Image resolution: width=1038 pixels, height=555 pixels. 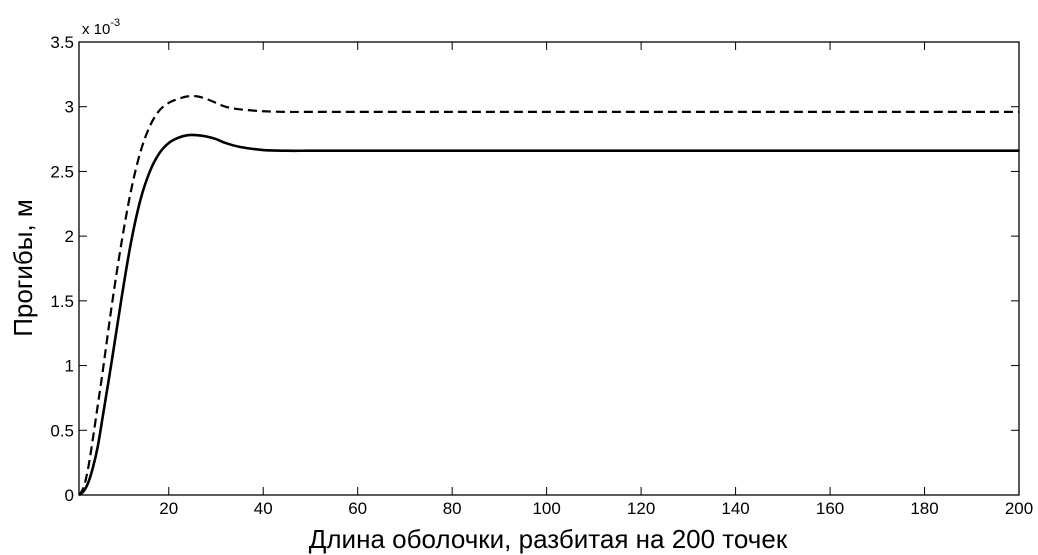 What do you see at coordinates (168, 508) in the screenshot?
I see `x-tick-label: 20` at bounding box center [168, 508].